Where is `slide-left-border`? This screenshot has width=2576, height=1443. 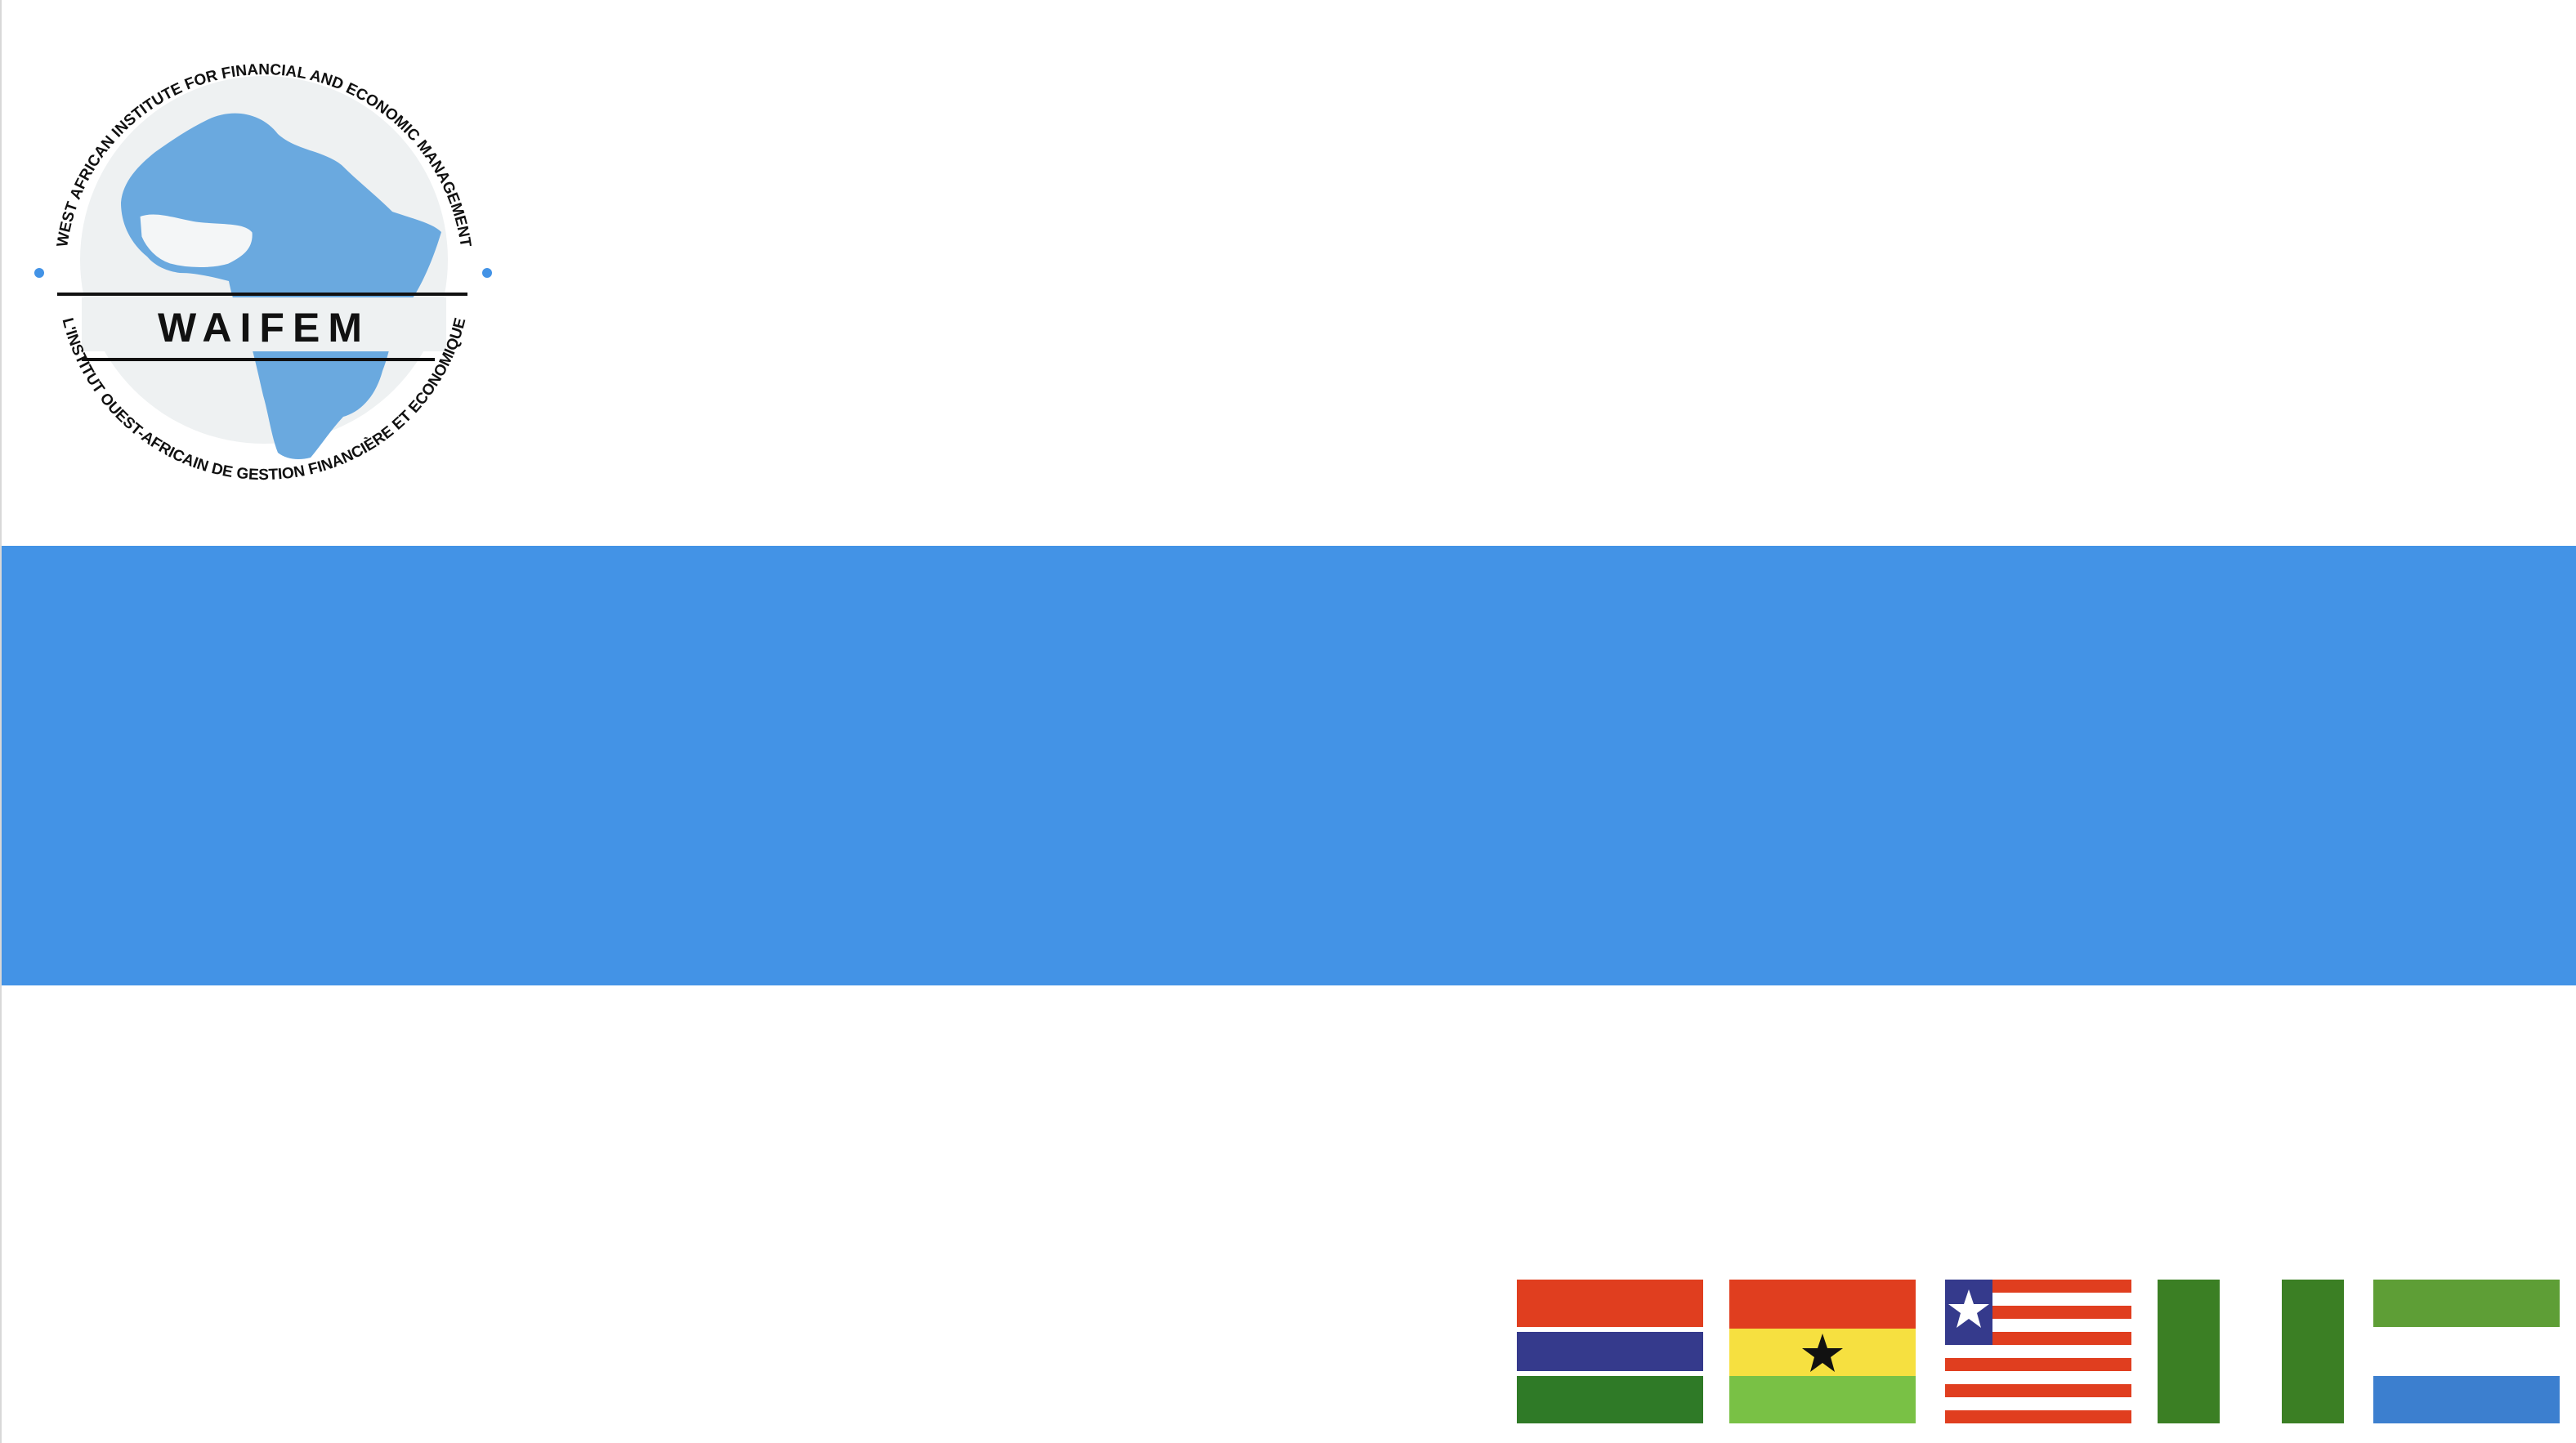 slide-left-border is located at coordinates (1, 722).